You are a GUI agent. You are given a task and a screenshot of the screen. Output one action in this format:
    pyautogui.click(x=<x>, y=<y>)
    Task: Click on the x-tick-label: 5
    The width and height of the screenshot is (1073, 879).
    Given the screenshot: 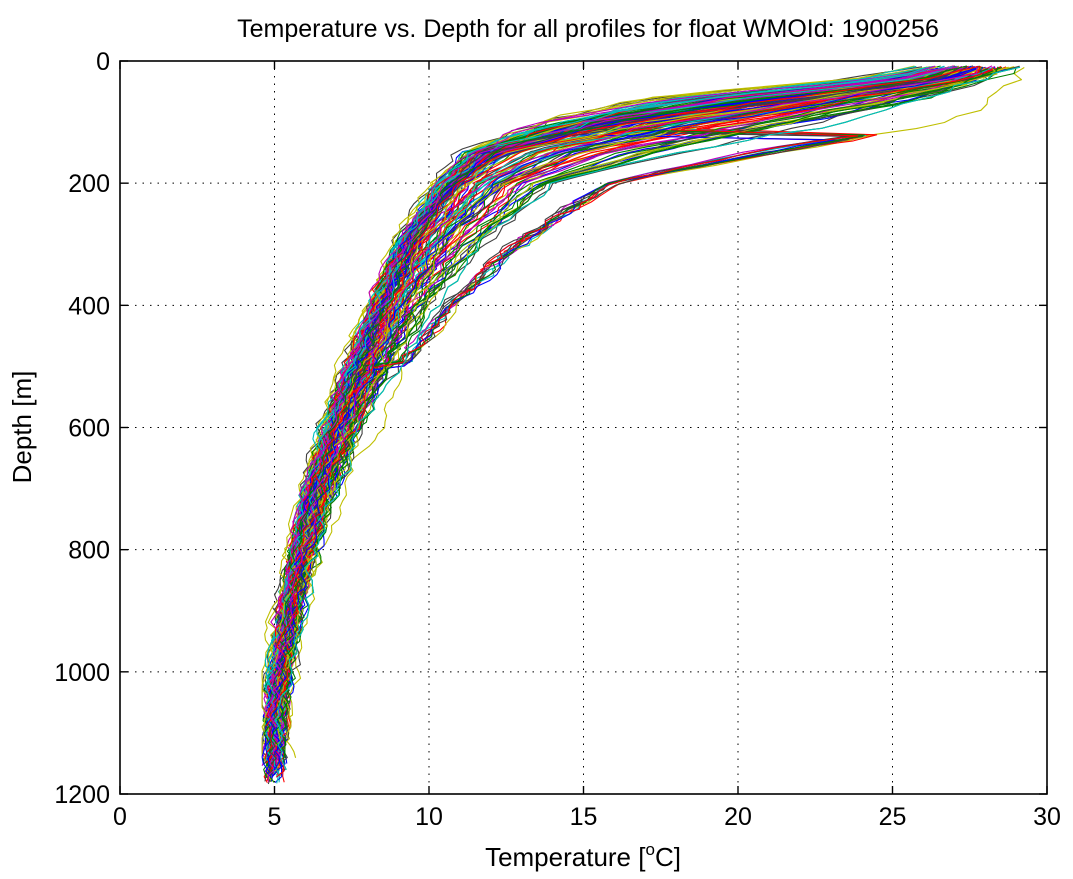 What is the action you would take?
    pyautogui.click(x=275, y=817)
    